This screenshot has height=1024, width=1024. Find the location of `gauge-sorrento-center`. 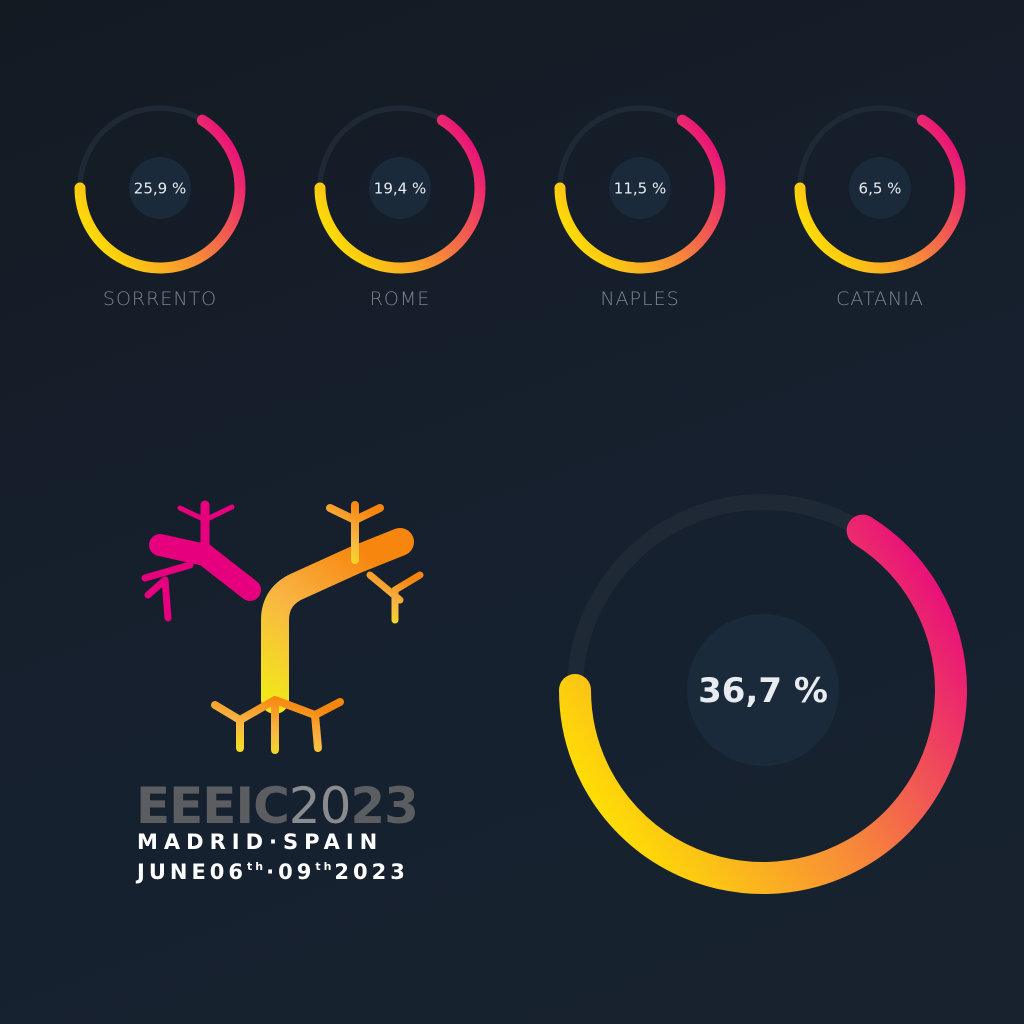

gauge-sorrento-center is located at coordinates (160, 188).